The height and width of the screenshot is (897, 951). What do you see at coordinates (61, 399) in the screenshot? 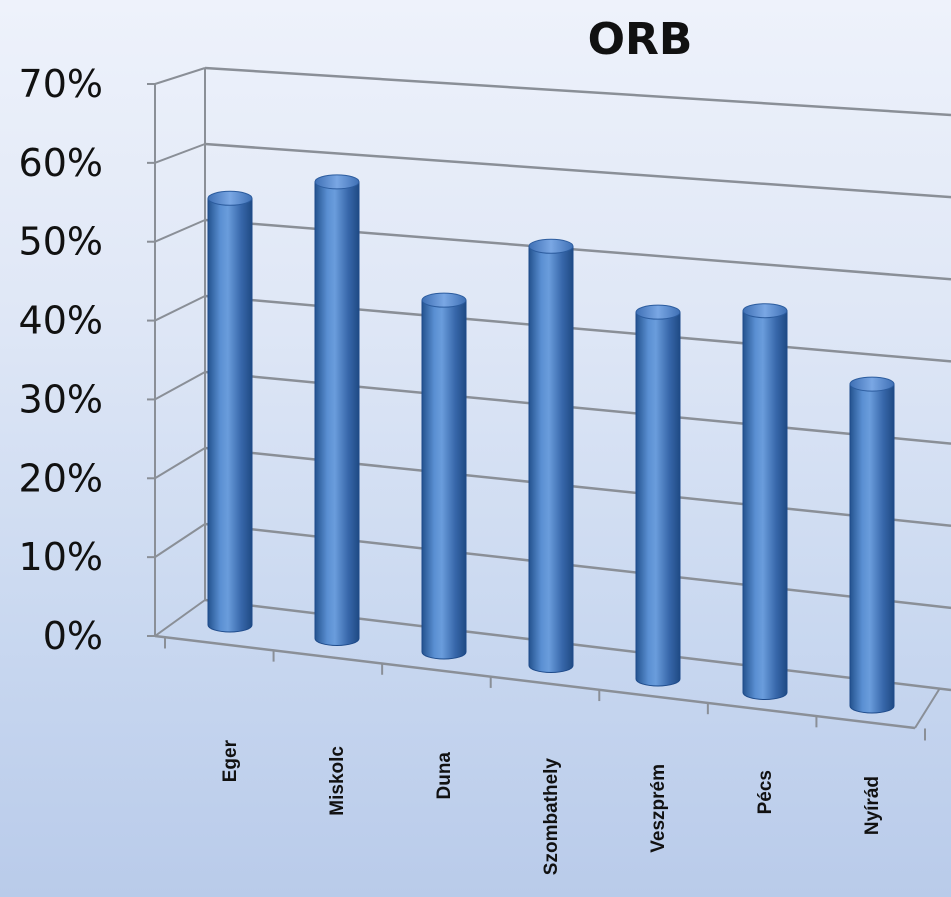
I see `y-tick-label: 30%` at bounding box center [61, 399].